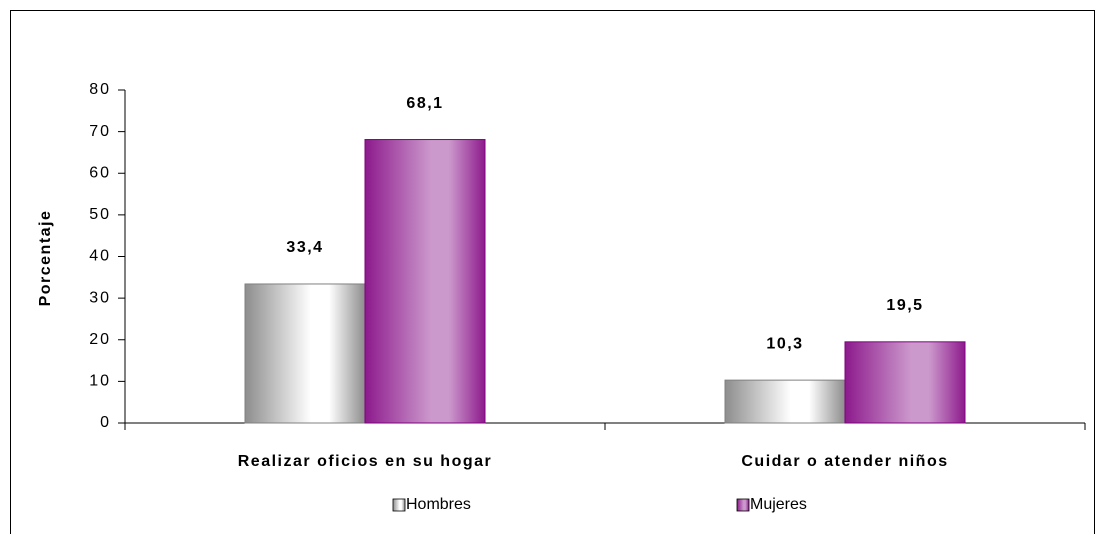 The width and height of the screenshot is (1101, 534). What do you see at coordinates (438, 504) in the screenshot?
I see `legend-label: Hombres` at bounding box center [438, 504].